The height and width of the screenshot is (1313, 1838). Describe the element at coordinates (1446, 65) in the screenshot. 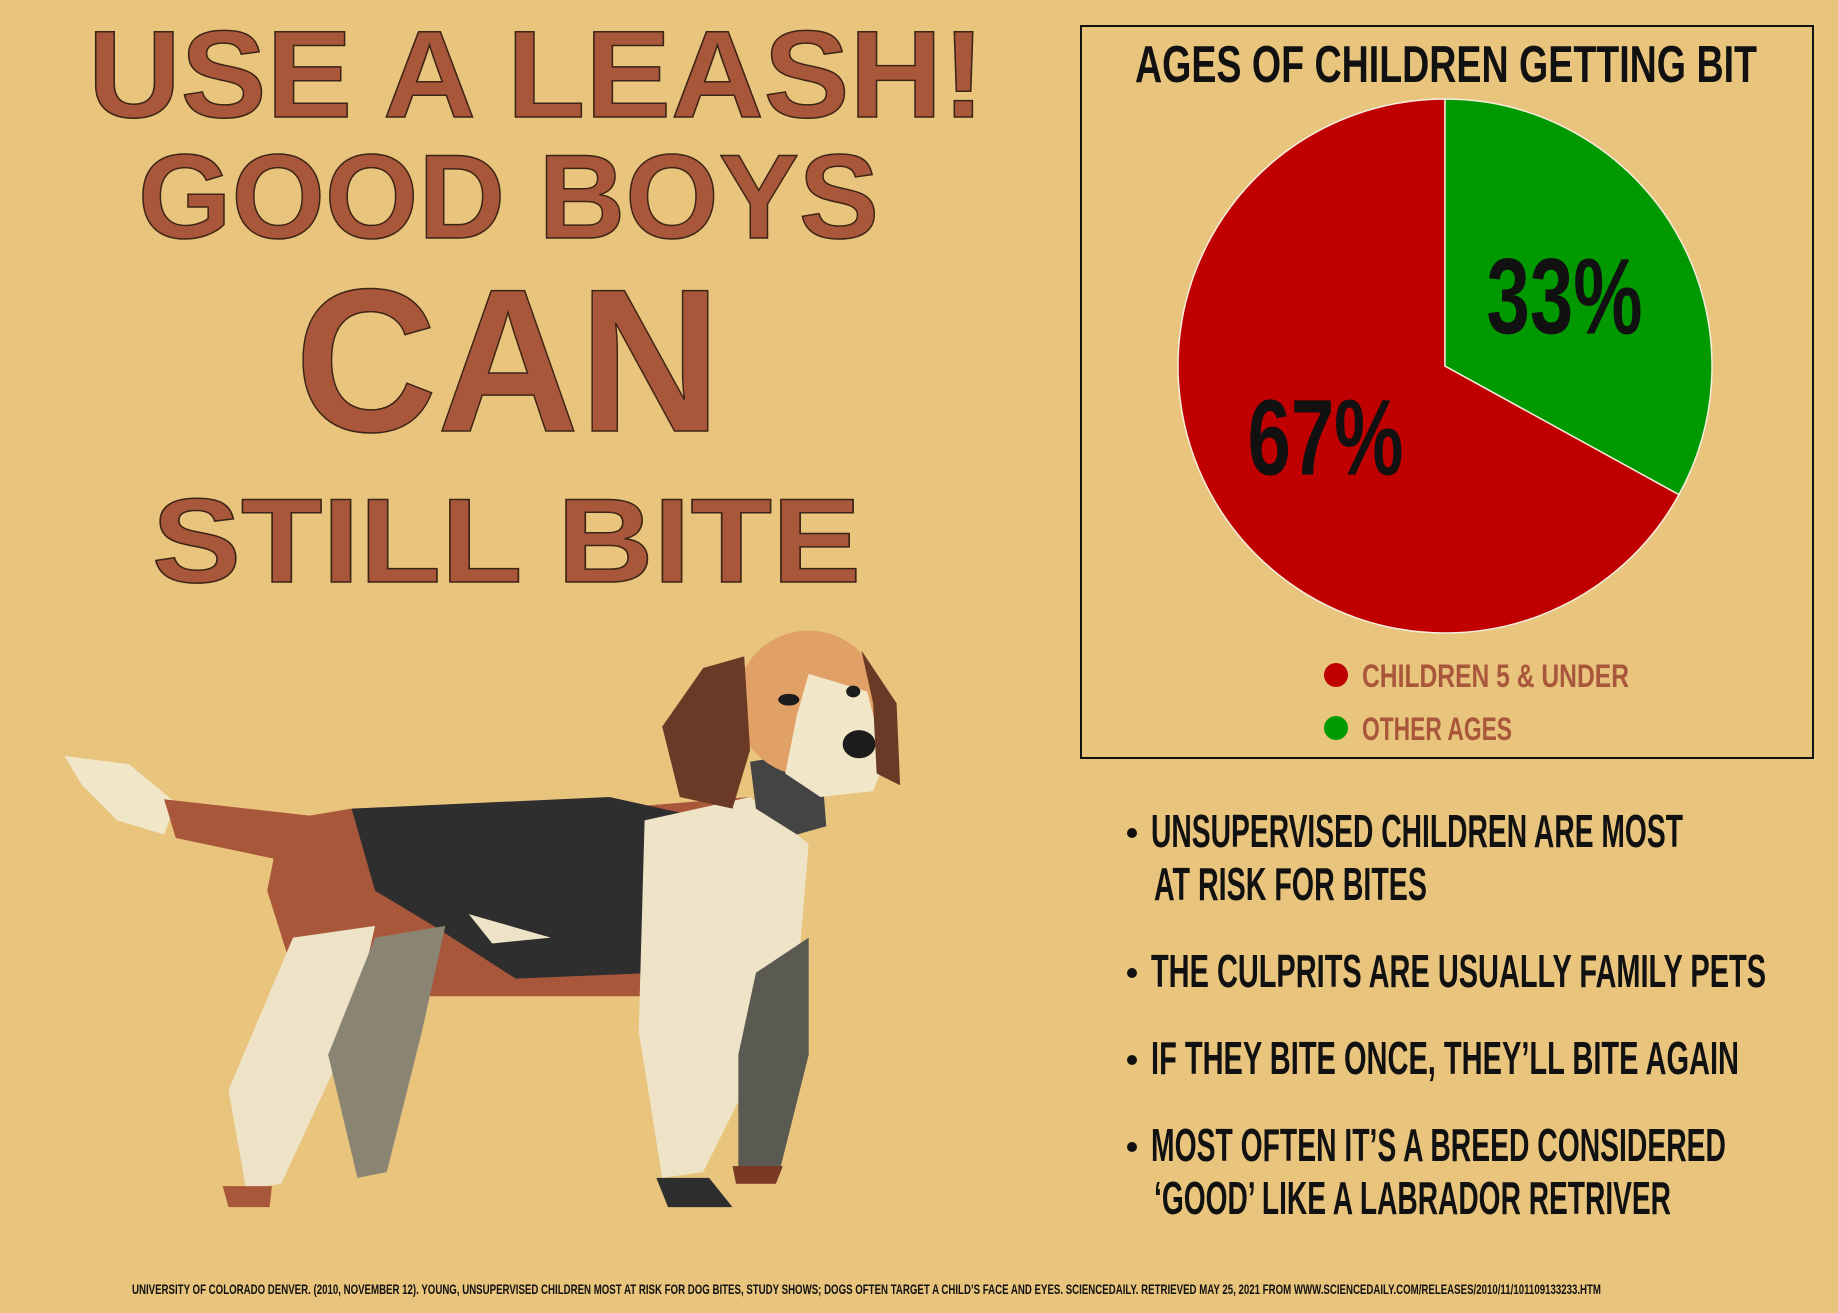

I see `chart-title: AGES OF CHILDREN GETTING BIT` at that location.